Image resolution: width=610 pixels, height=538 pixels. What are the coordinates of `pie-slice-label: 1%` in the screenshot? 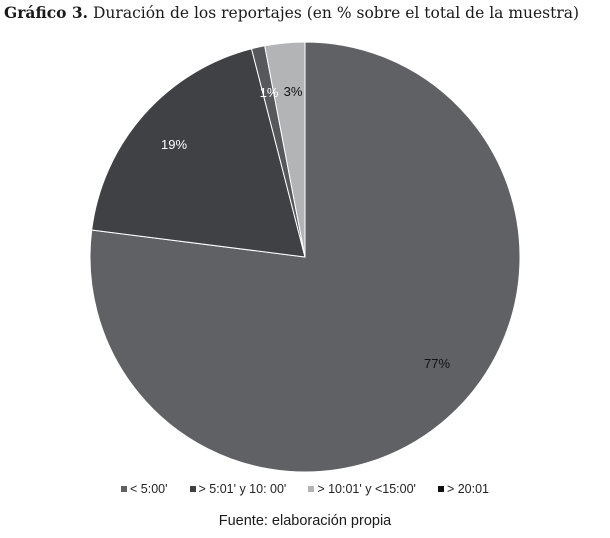 It's located at (269, 92).